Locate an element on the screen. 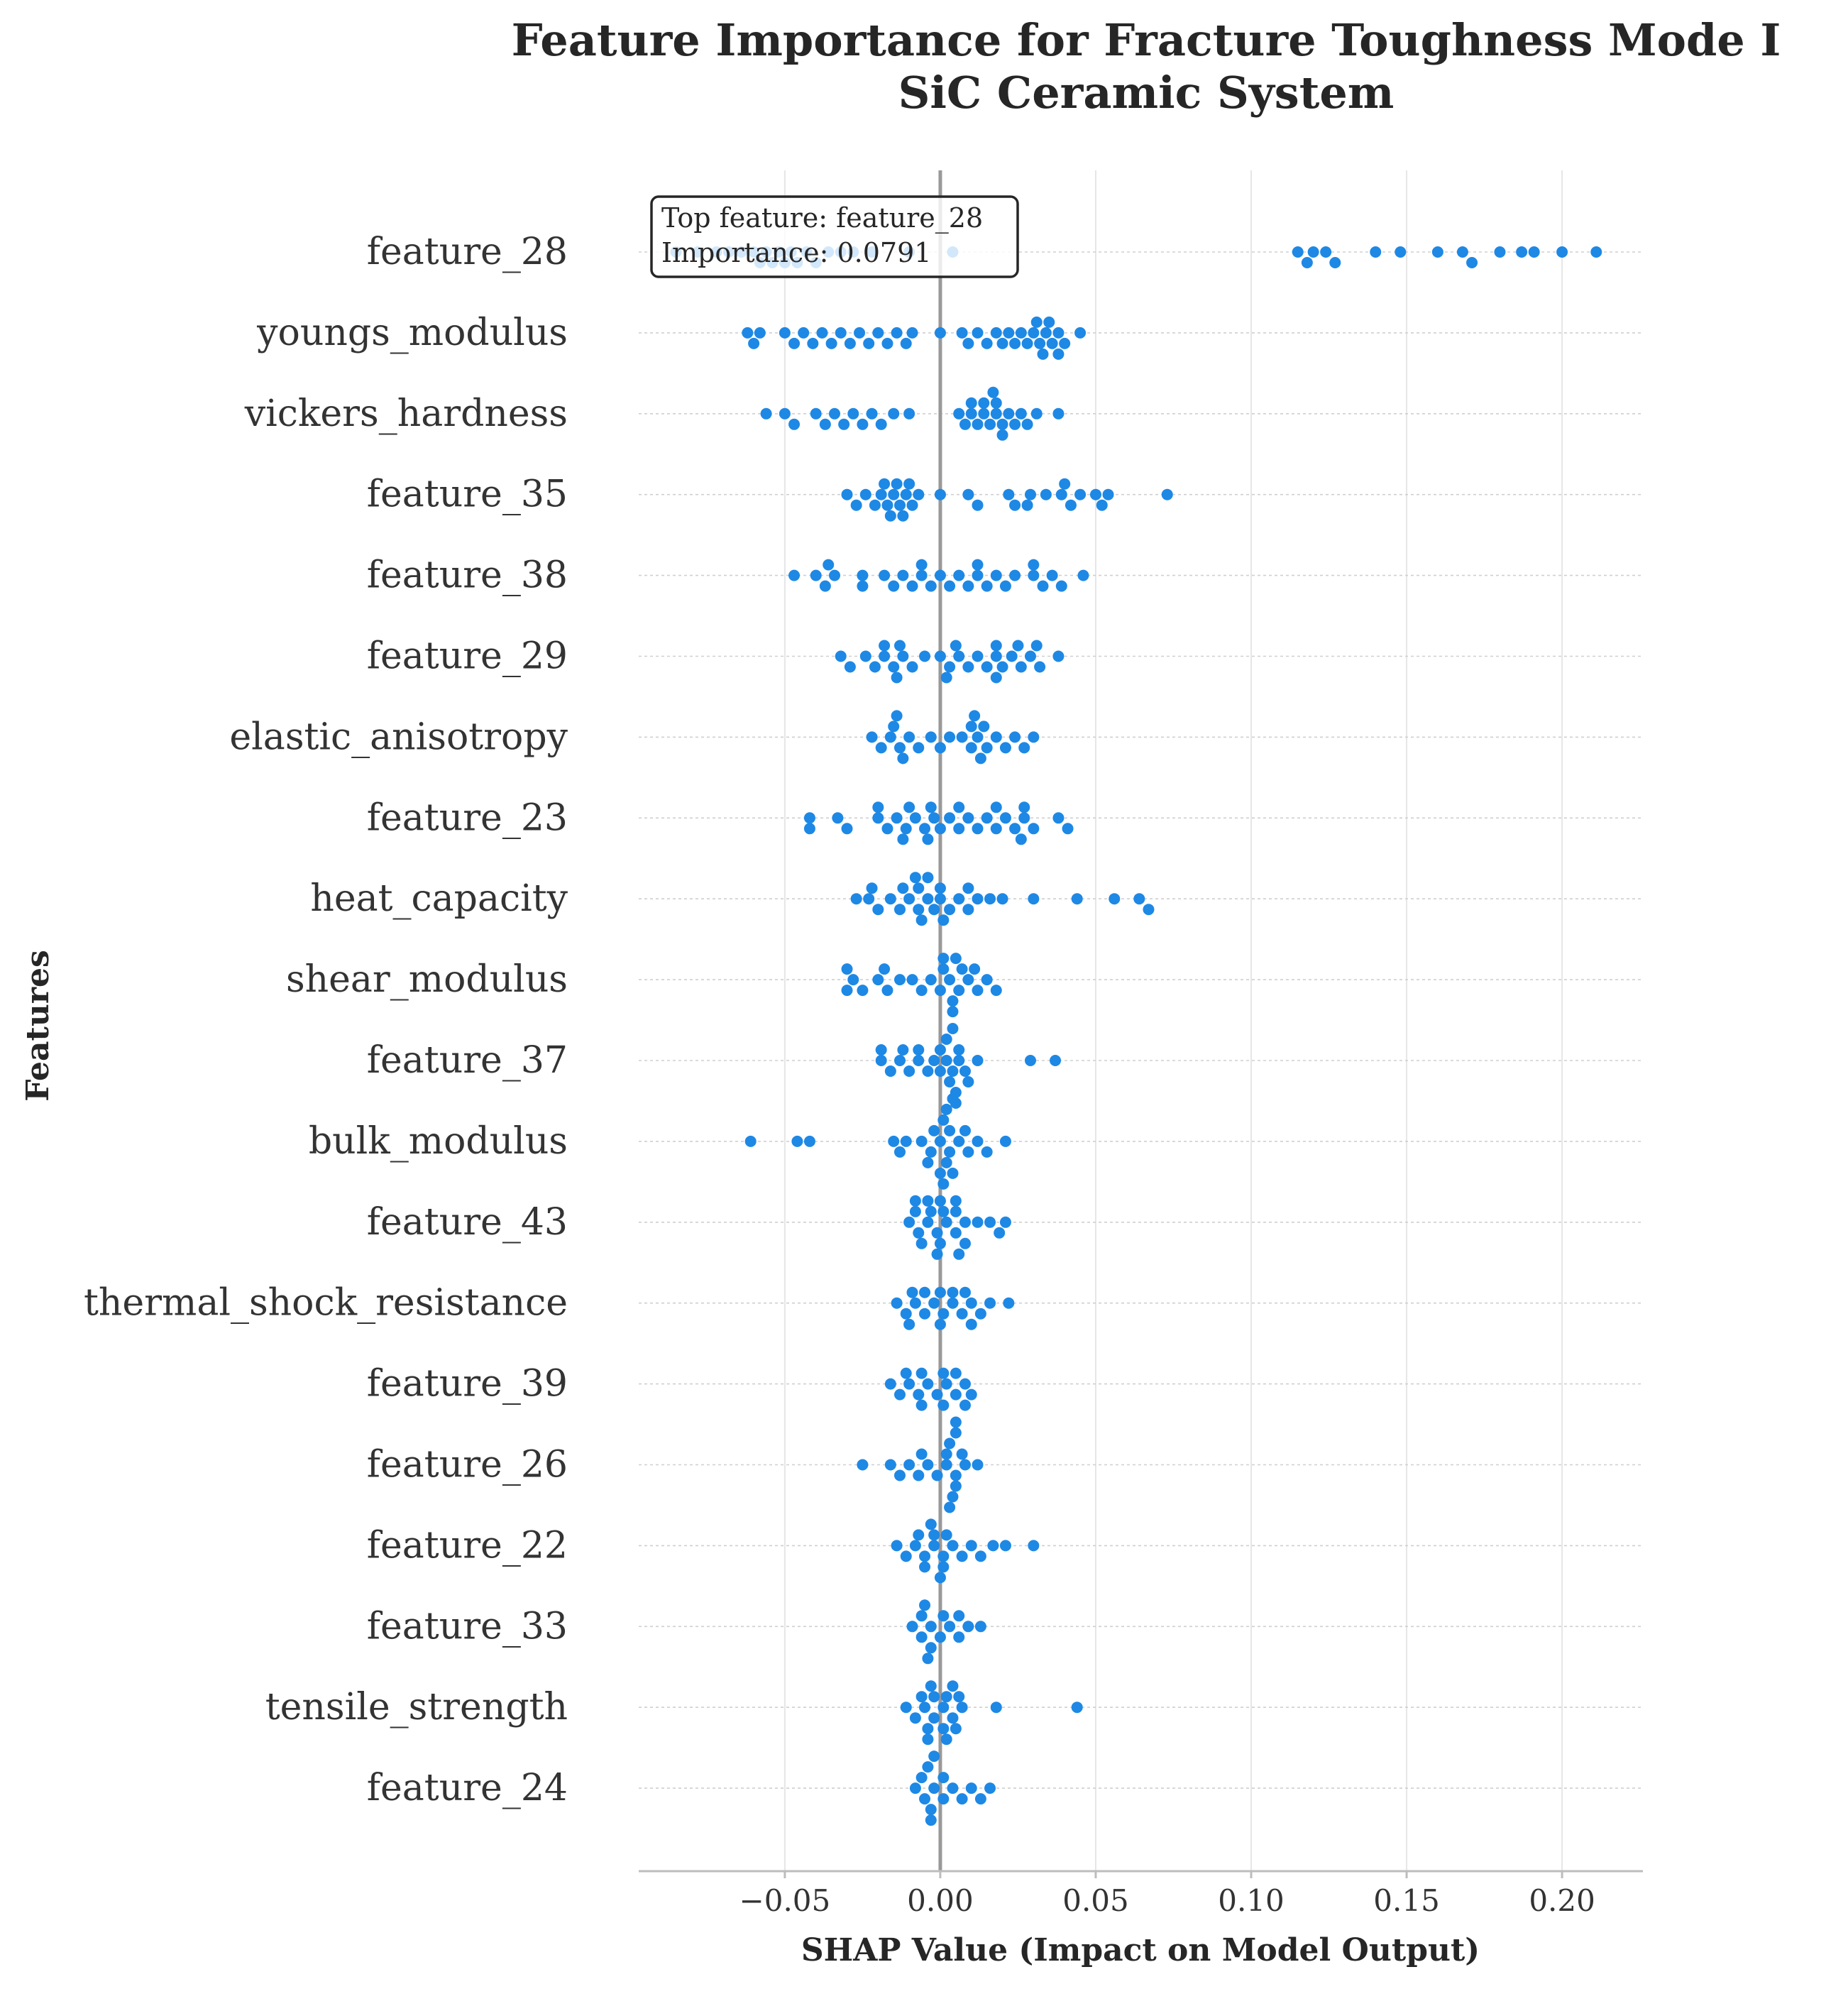 The width and height of the screenshot is (1848, 1989). y-tick-label: feature_38 is located at coordinates (467, 576).